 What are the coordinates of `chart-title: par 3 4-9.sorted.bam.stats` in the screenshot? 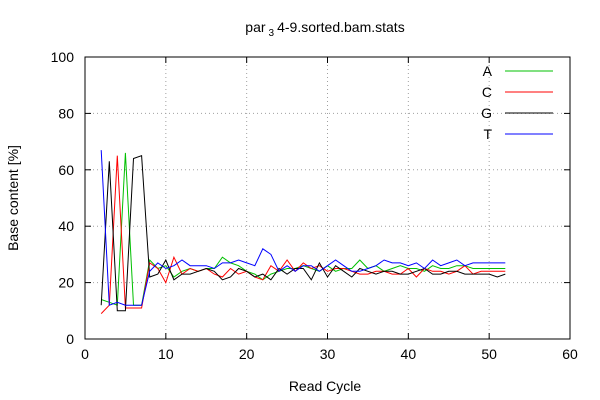 It's located at (324, 29).